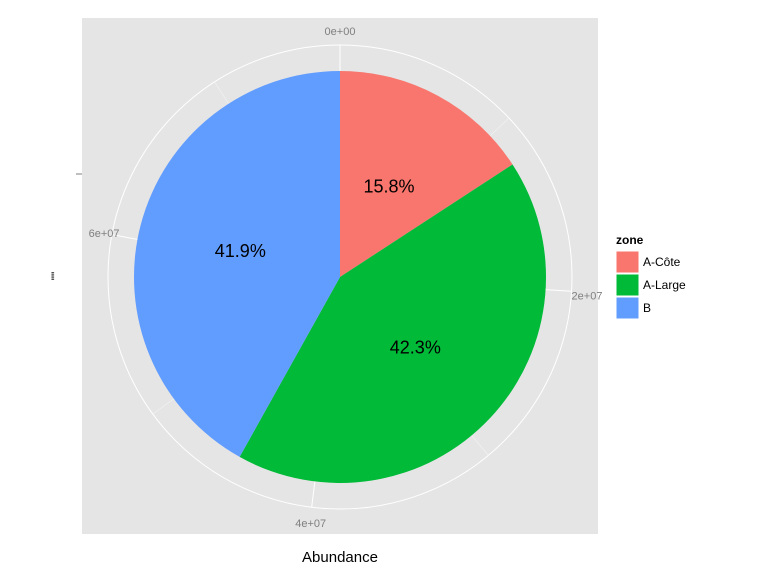  I want to click on theta-tick-label: 0e+00, so click(340, 32).